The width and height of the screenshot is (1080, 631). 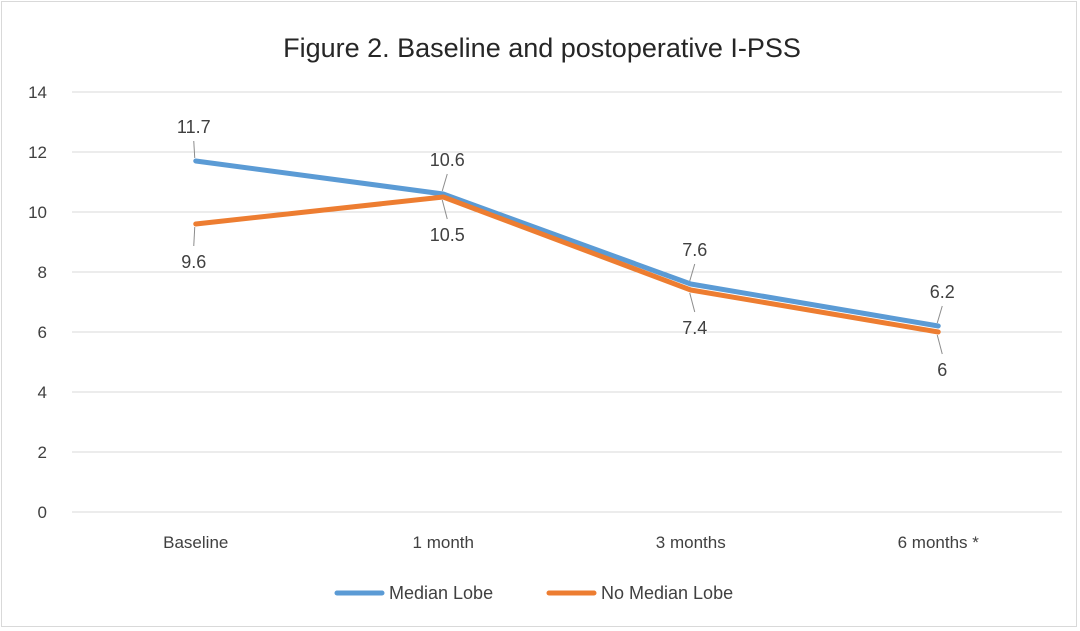 I want to click on y-tick-label: 12, so click(x=37, y=152).